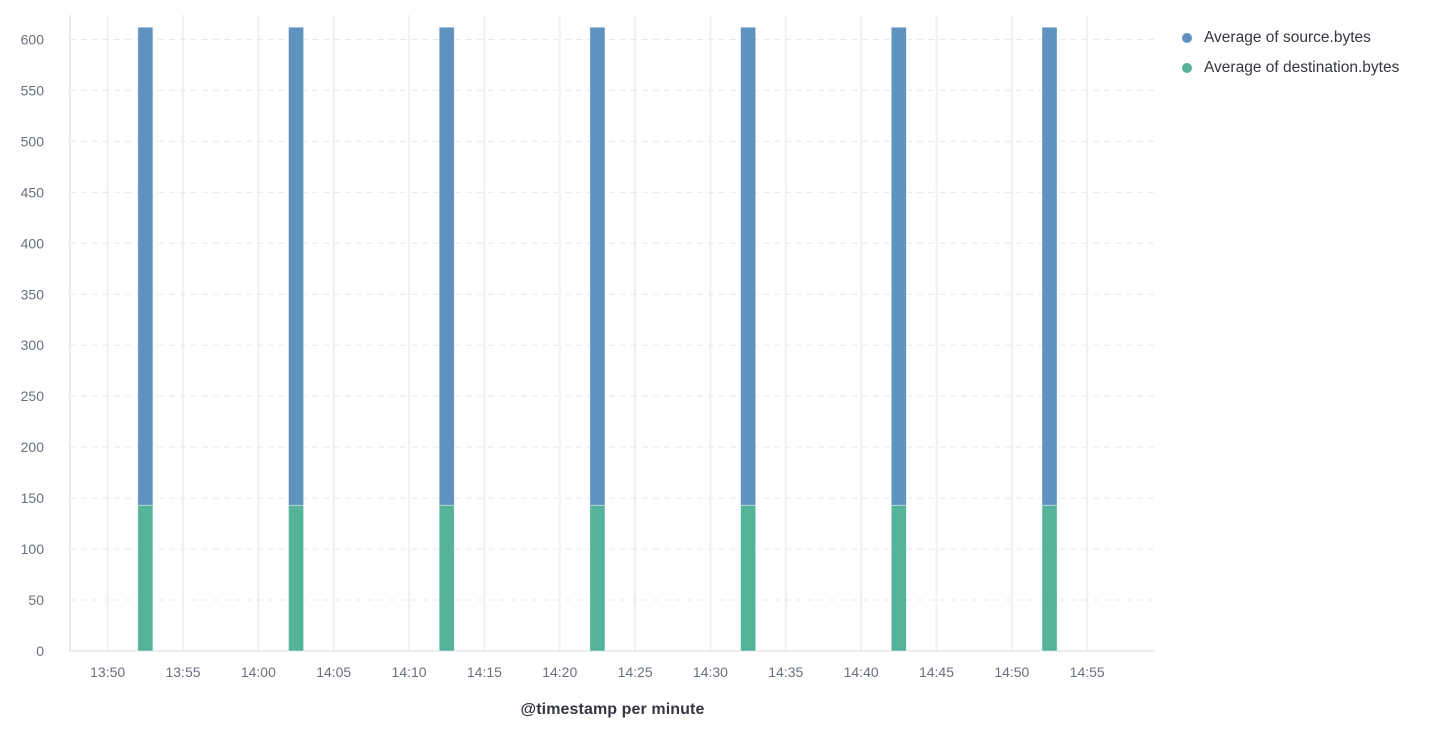 This screenshot has width=1440, height=735. I want to click on legend-item-average-of-destination-bytes: Average of destination.bytes, so click(1290, 68).